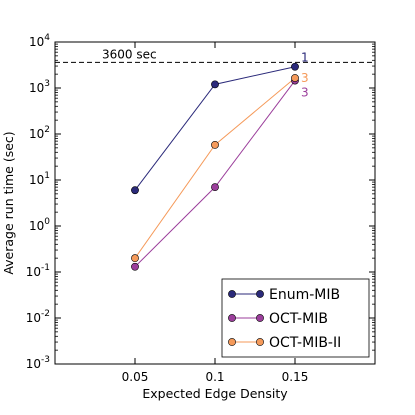  Describe the element at coordinates (38, 363) in the screenshot. I see `y-tick-label: 10⁻³` at that location.